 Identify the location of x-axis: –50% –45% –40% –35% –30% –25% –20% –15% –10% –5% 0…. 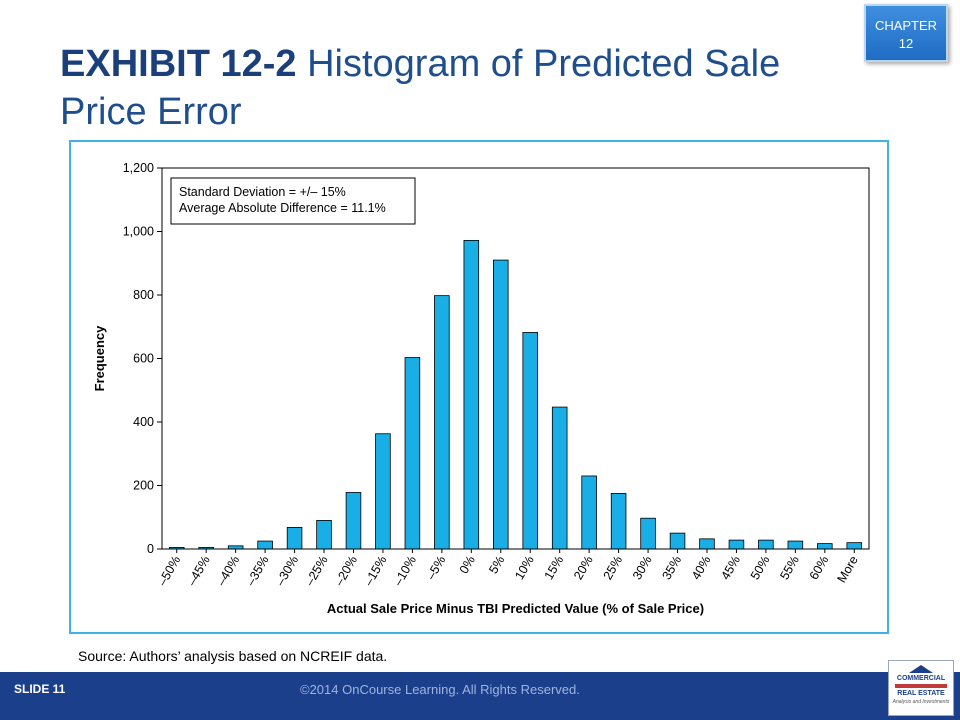
(508, 568).